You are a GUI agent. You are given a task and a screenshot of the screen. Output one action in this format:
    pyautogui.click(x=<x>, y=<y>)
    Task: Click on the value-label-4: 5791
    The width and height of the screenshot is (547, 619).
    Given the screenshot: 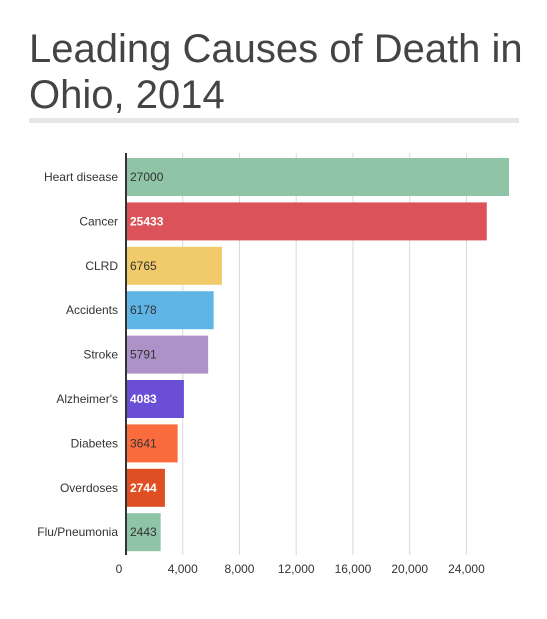 What is the action you would take?
    pyautogui.click(x=143, y=355)
    